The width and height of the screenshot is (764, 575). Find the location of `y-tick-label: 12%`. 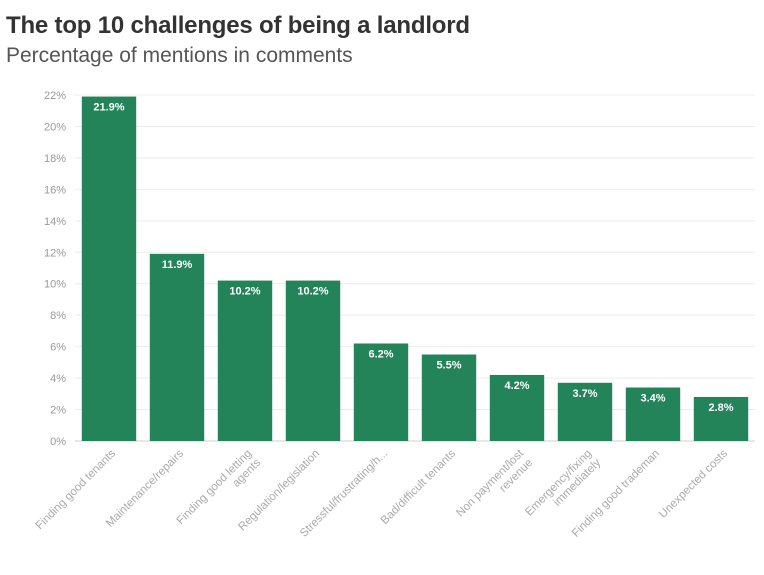

y-tick-label: 12% is located at coordinates (55, 253).